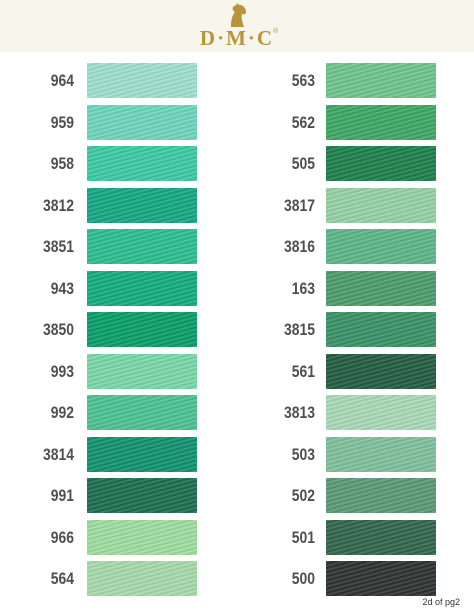 Image resolution: width=474 pixels, height=614 pixels. I want to click on registered-mark: ®, so click(276, 31).